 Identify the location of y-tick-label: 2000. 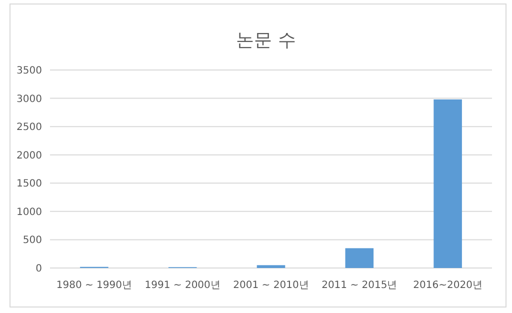
(29, 156).